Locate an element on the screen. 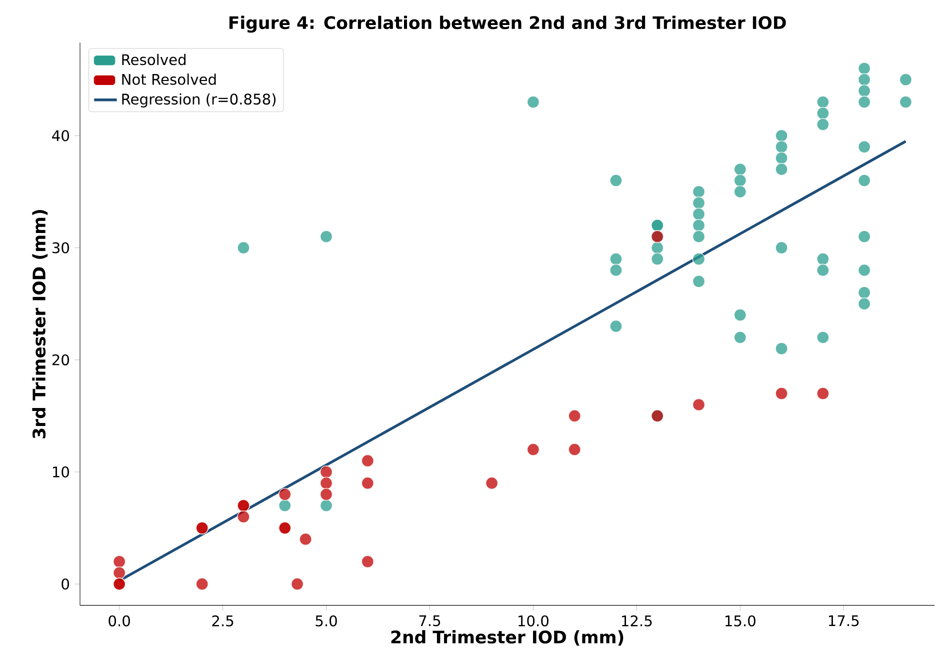  y-axis-title: 3rd Trimester IOD (mm) is located at coordinates (40, 324).